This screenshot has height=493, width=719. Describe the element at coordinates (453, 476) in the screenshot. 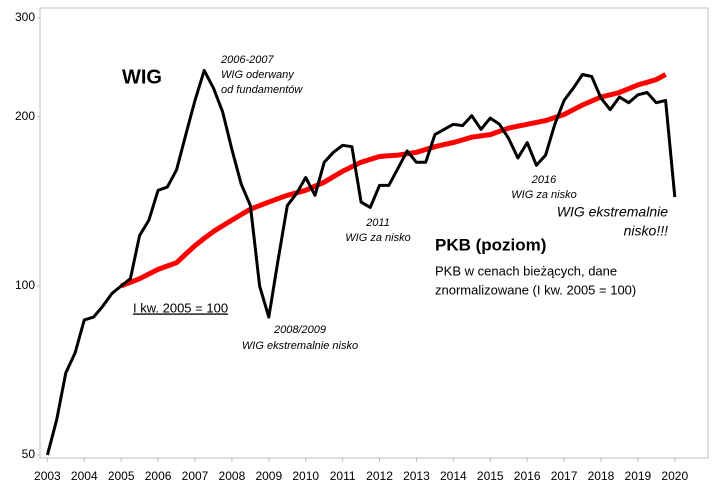

I see `x-tick-label: 2014` at that location.